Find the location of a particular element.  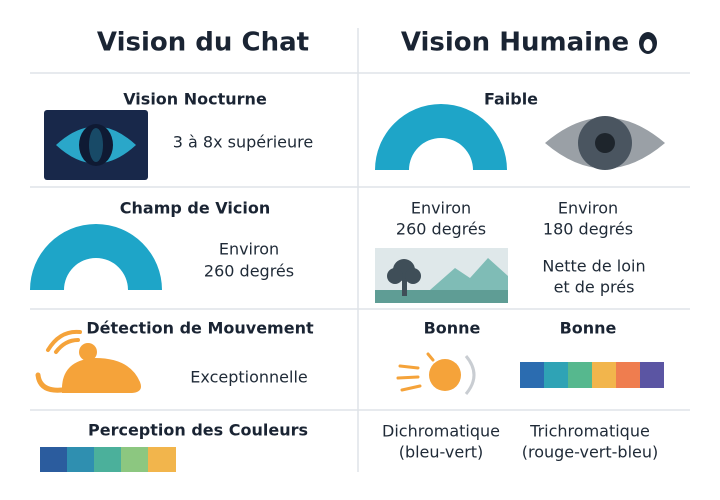

human-value: Dichromatique is located at coordinates (441, 431).